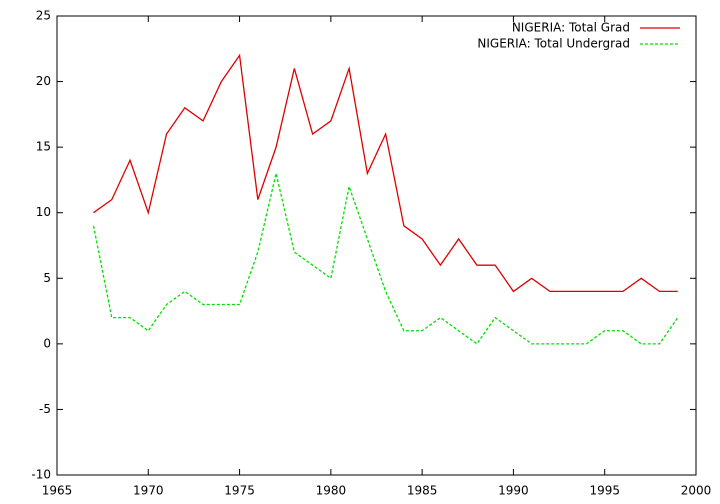 The image size is (720, 504). What do you see at coordinates (43, 16) in the screenshot?
I see `y-tick-label: 25` at bounding box center [43, 16].